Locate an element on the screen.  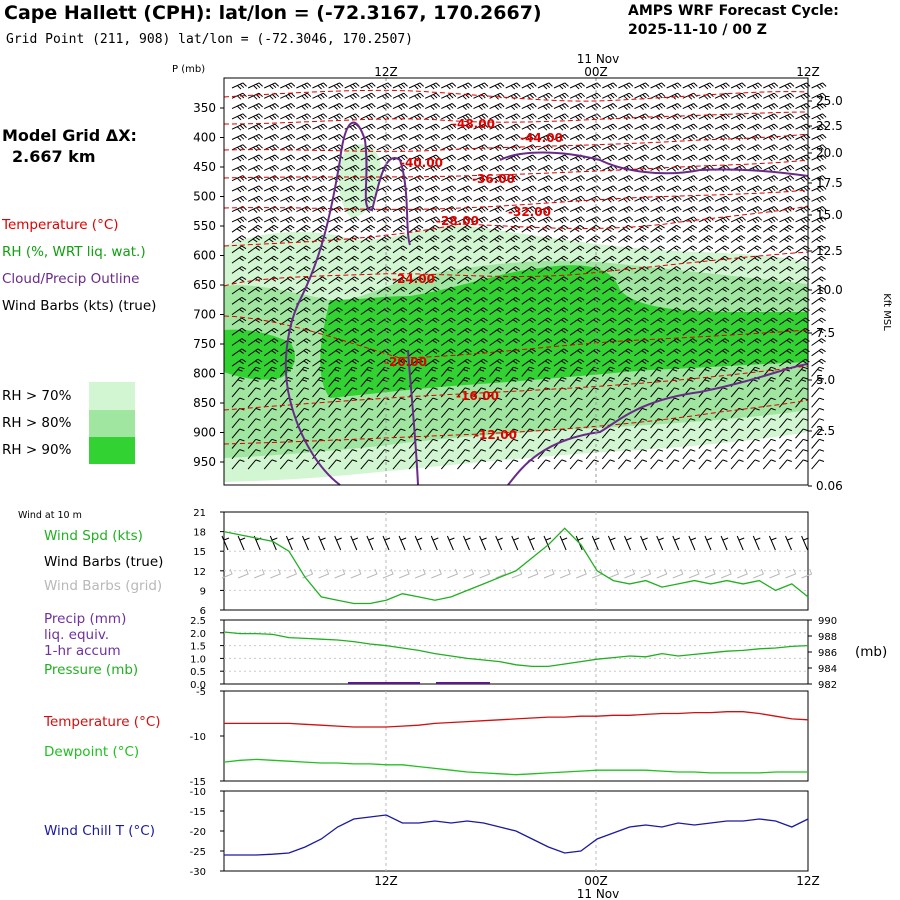
legend-rh90-label: RH > 90% is located at coordinates (37, 450).